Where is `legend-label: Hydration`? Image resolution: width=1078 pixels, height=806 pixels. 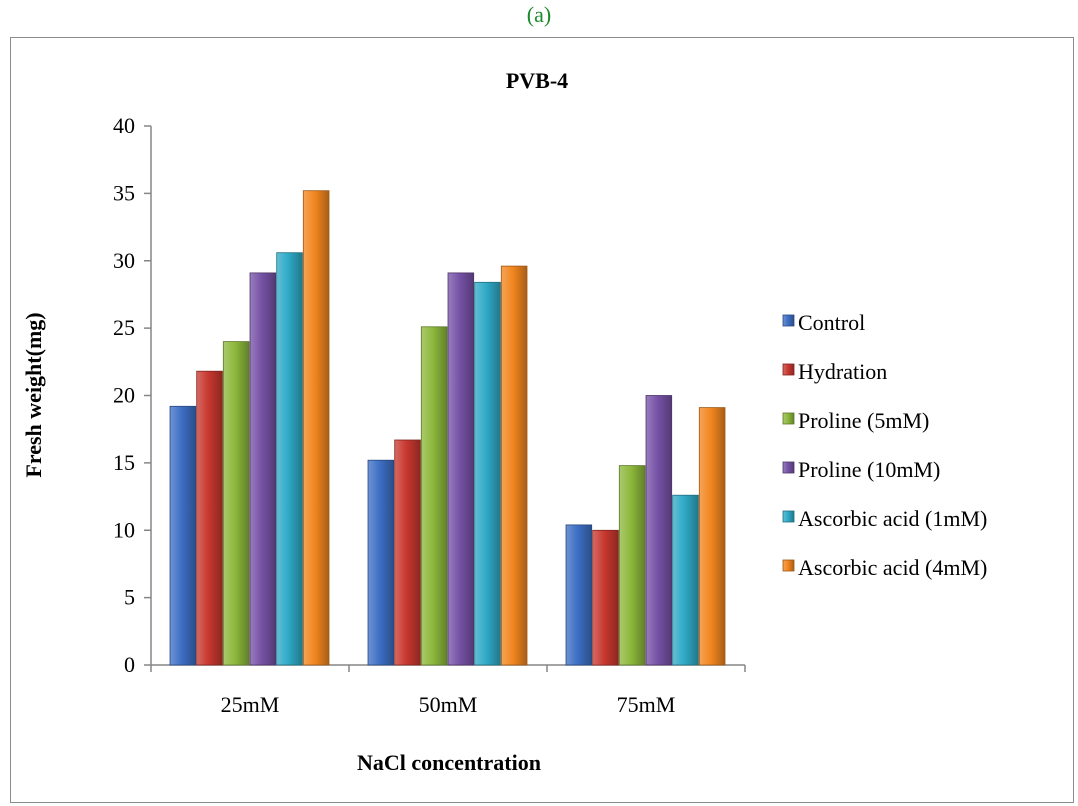
legend-label: Hydration is located at coordinates (842, 371).